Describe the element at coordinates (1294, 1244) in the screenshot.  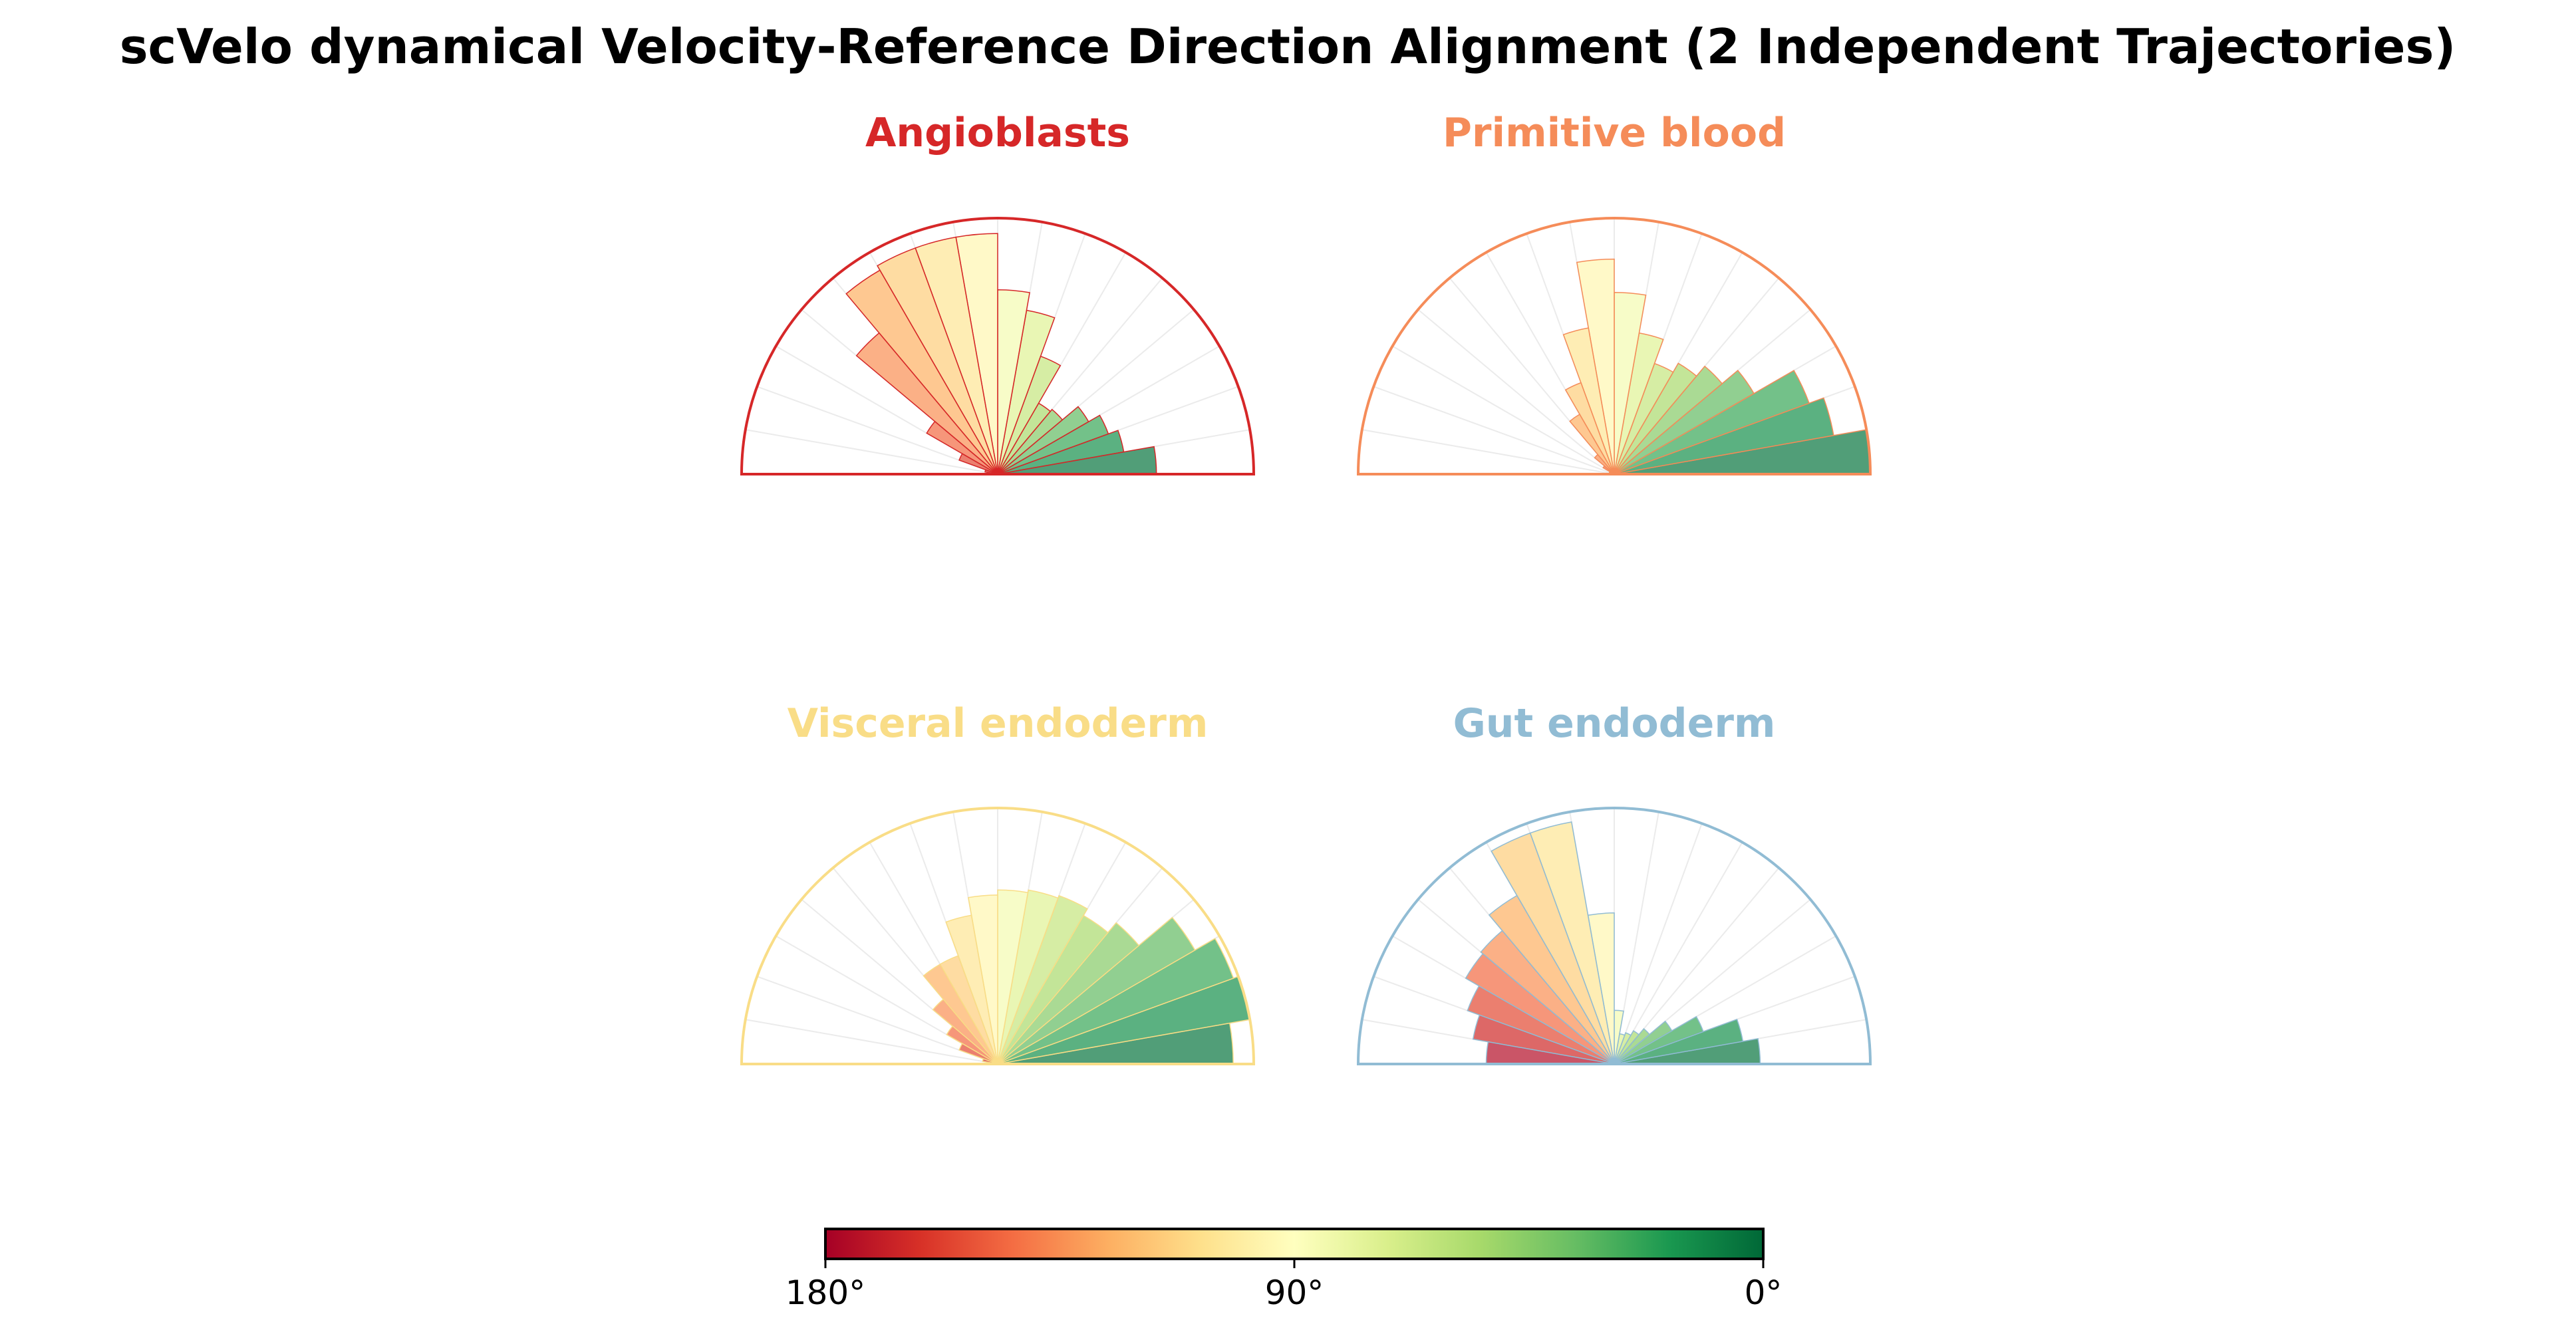
I see `colorbar-gradient` at that location.